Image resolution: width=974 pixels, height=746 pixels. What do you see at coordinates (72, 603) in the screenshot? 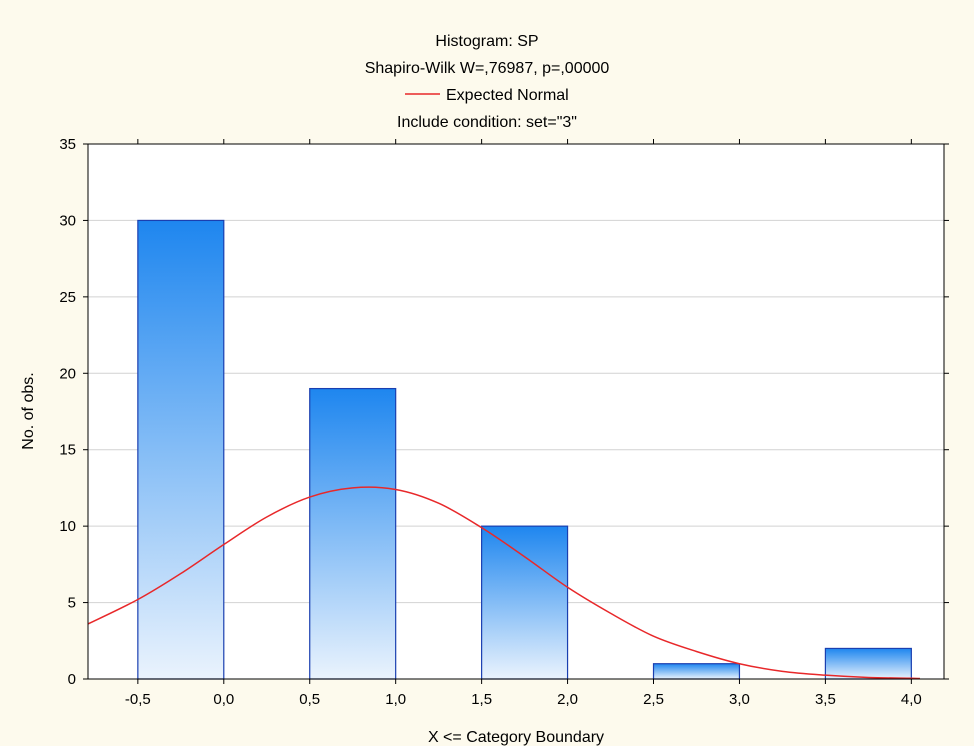
I see `y-tick-label: 5` at bounding box center [72, 603].